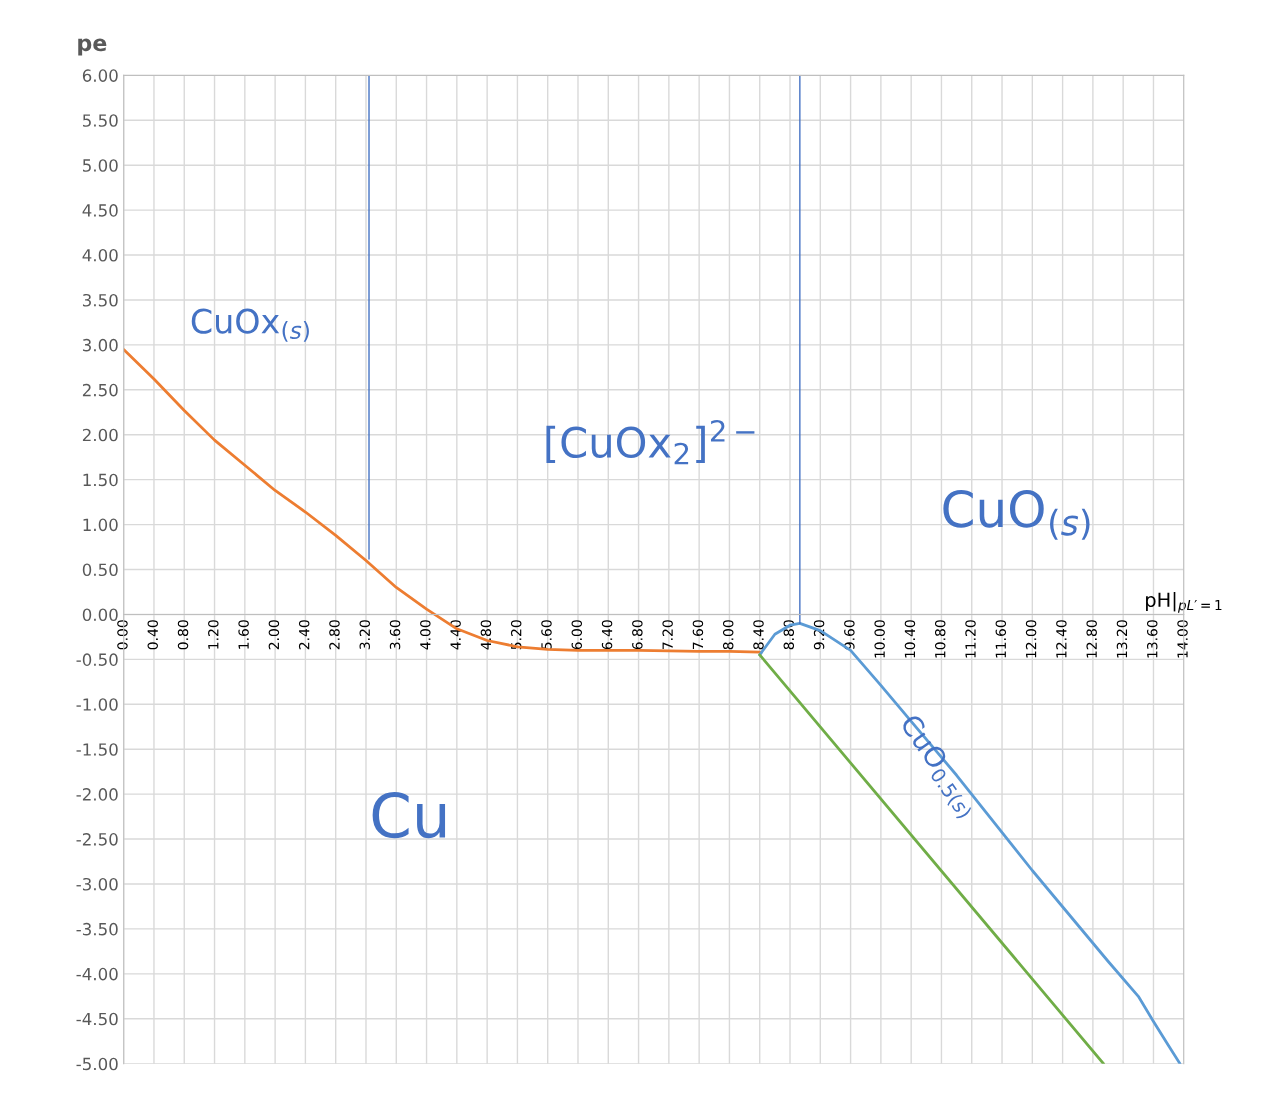 This screenshot has width=1262, height=1108. What do you see at coordinates (274, 635) in the screenshot?
I see `x-tick-label: 2.00` at bounding box center [274, 635].